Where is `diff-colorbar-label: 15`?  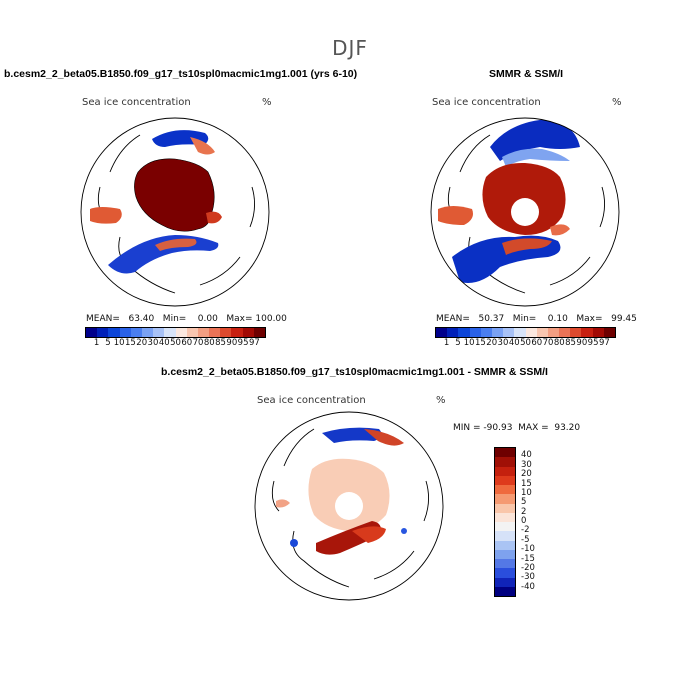
diff-colorbar-label: 15 is located at coordinates (526, 483).